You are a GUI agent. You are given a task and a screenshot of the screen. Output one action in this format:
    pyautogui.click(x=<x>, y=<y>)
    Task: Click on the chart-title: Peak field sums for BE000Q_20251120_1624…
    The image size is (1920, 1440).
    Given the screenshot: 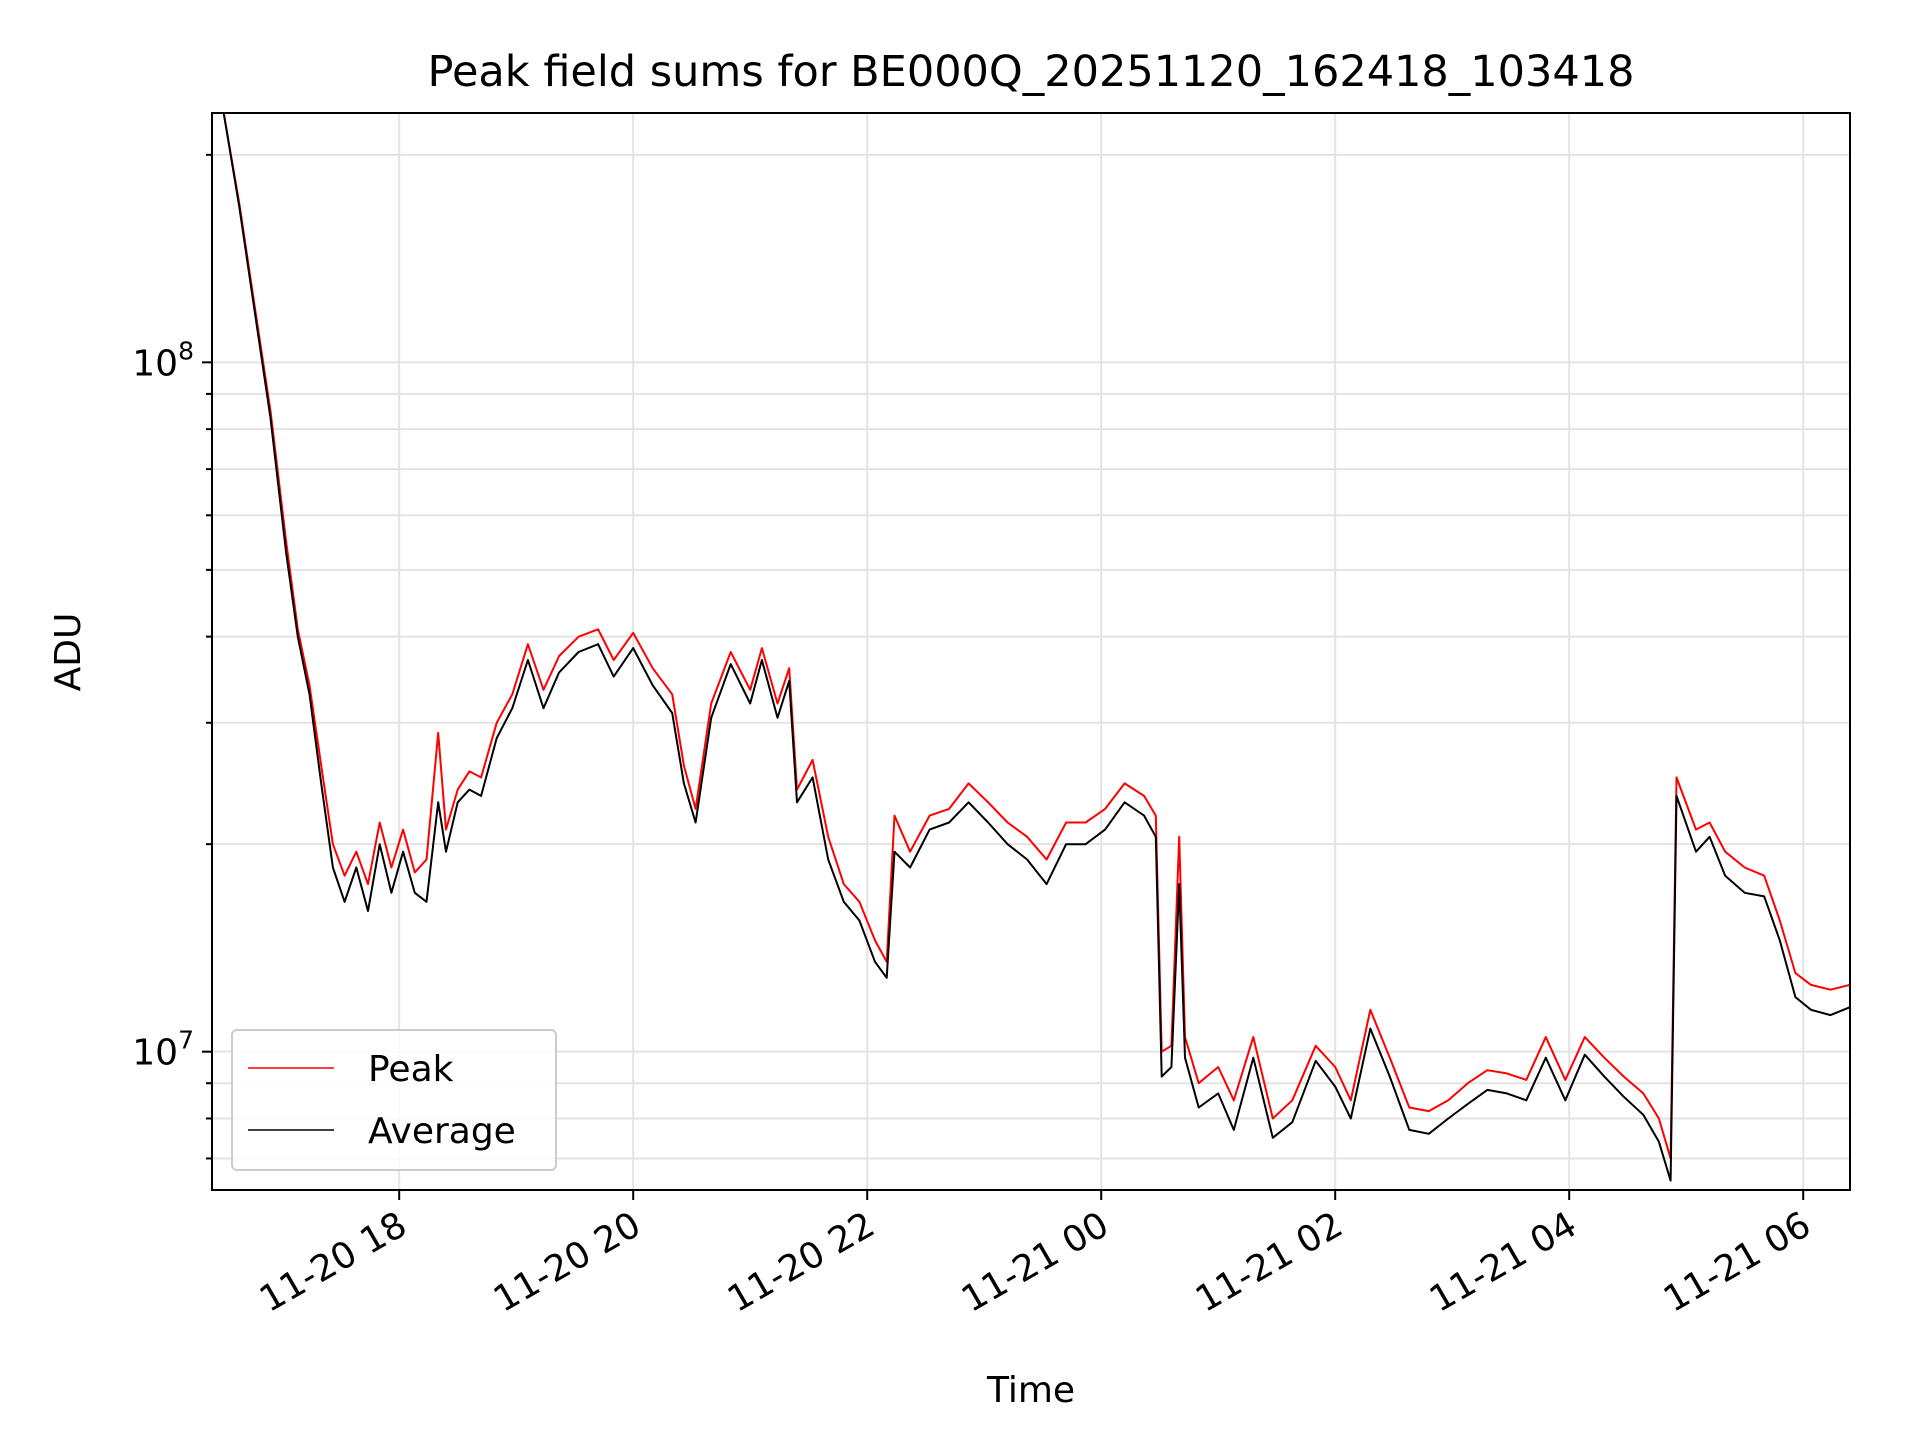 What is the action you would take?
    pyautogui.click(x=1031, y=72)
    